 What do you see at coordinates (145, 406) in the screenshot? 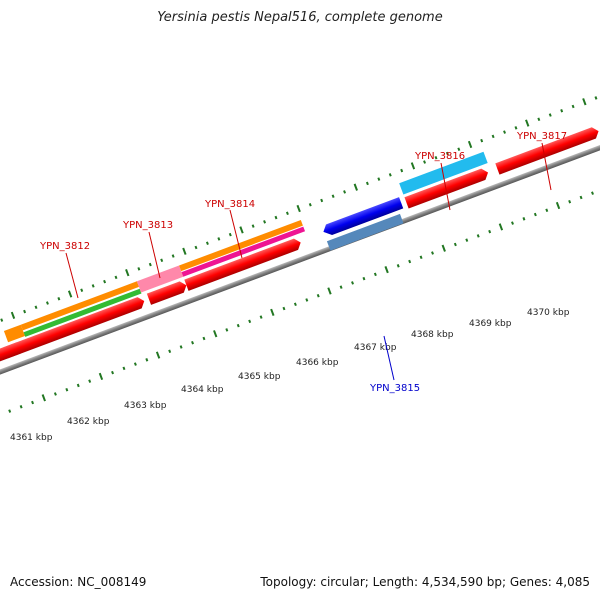
I see `scale-label-4363: 4363 kbp` at bounding box center [145, 406].